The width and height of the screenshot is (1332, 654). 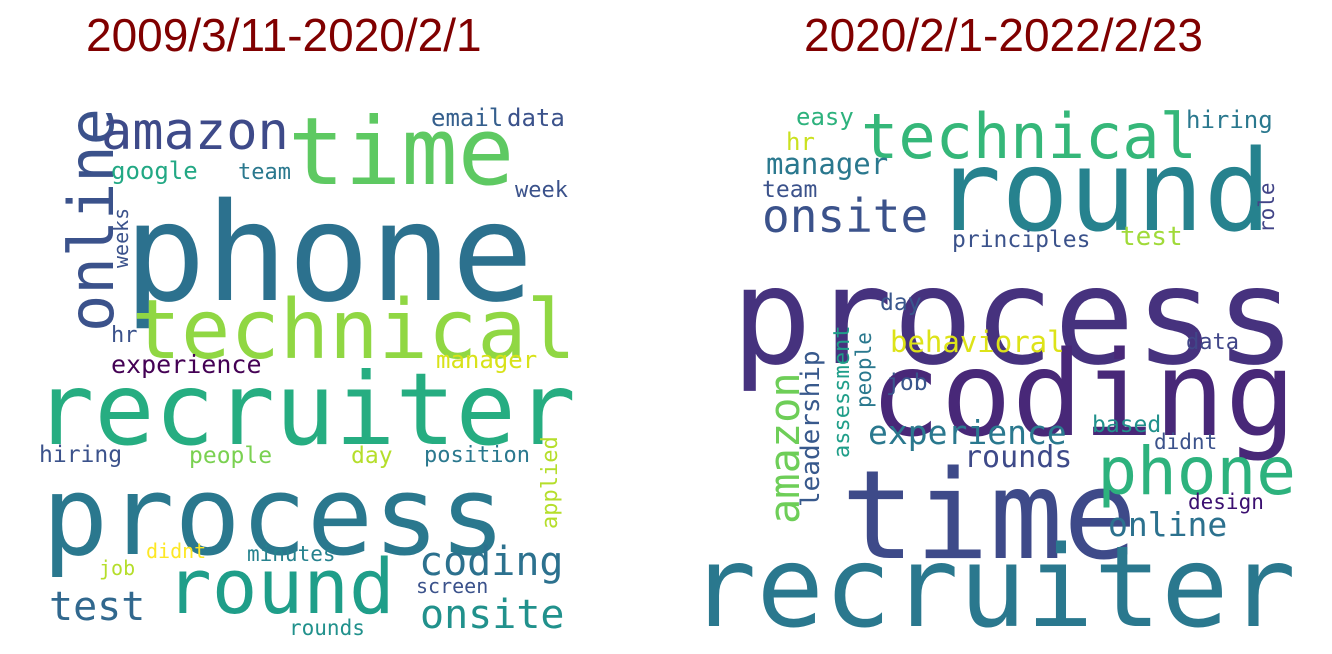 What do you see at coordinates (284, 35) in the screenshot?
I see `left-panel-title: 2009/3/11-2020/2/1` at bounding box center [284, 35].